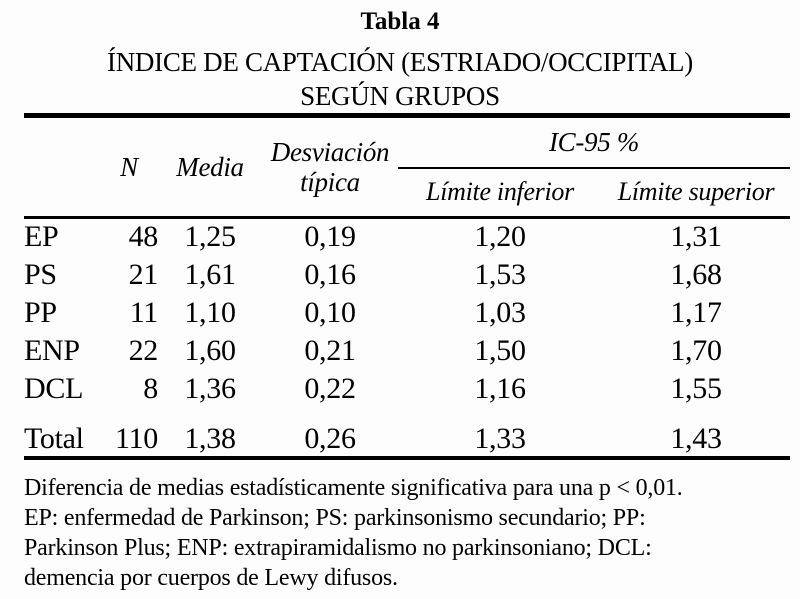 The image size is (800, 599). What do you see at coordinates (500, 388) in the screenshot?
I see `cell-limite-inferior: 1,16` at bounding box center [500, 388].